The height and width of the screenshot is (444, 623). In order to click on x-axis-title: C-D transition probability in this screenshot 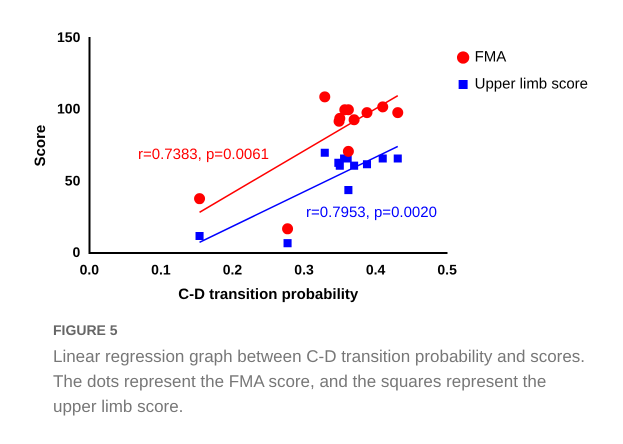, I will do `click(268, 295)`.